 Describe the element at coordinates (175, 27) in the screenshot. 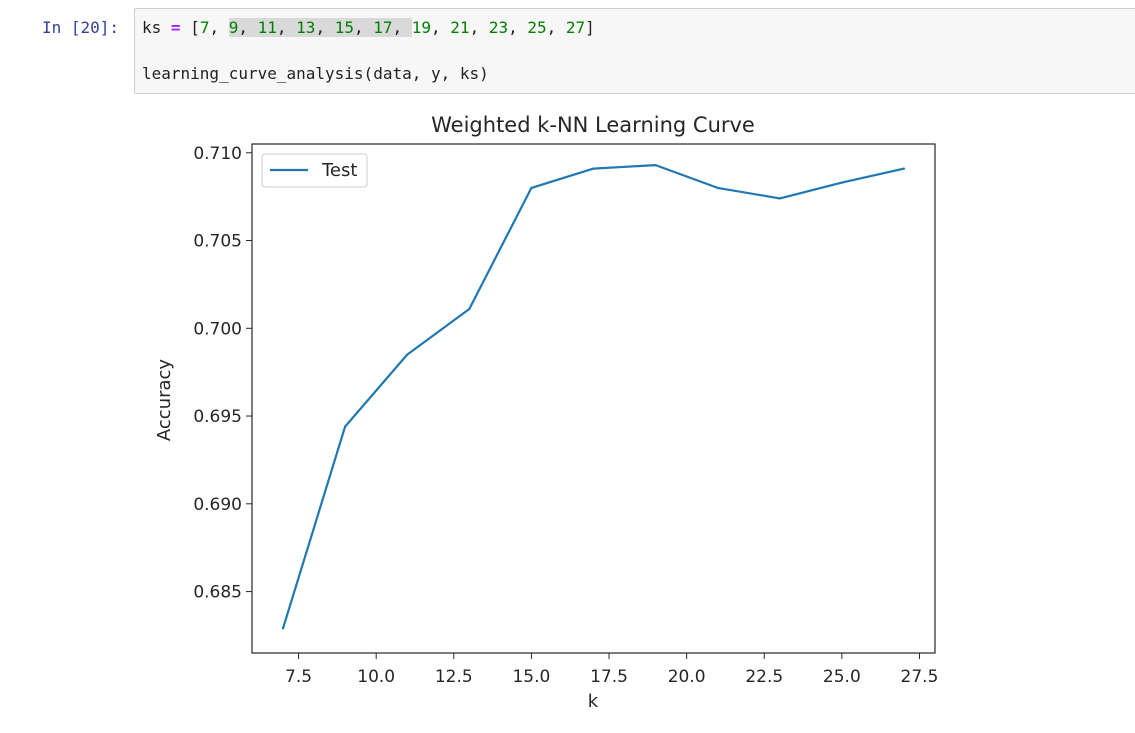

I see `code-operator: =` at that location.